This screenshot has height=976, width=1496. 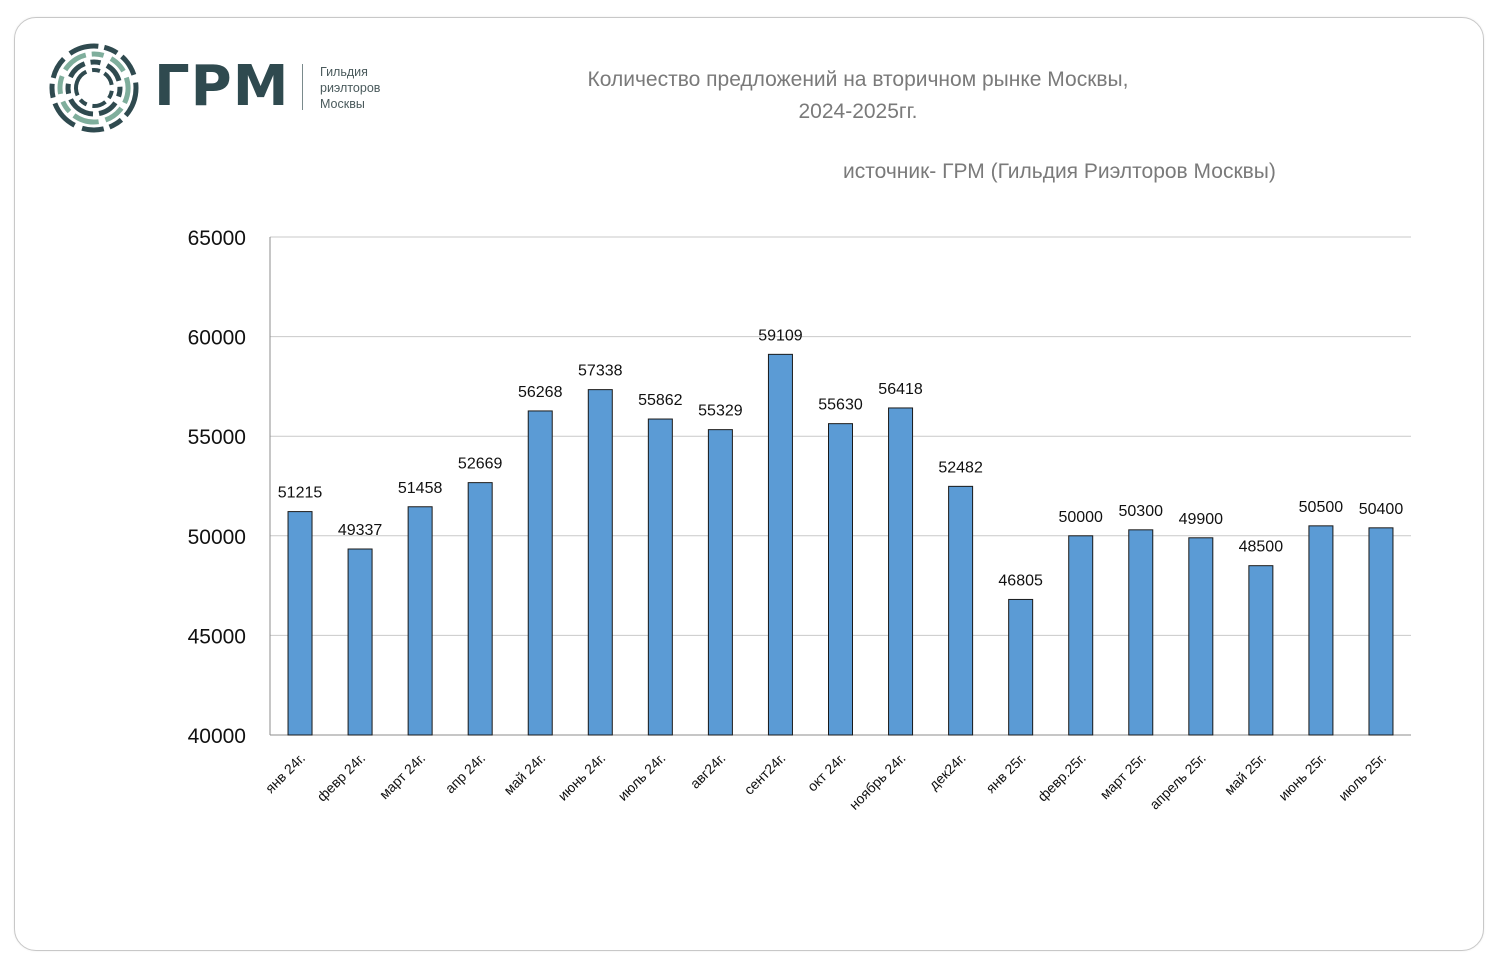 What do you see at coordinates (300, 493) in the screenshot?
I see `data-label: 51215` at bounding box center [300, 493].